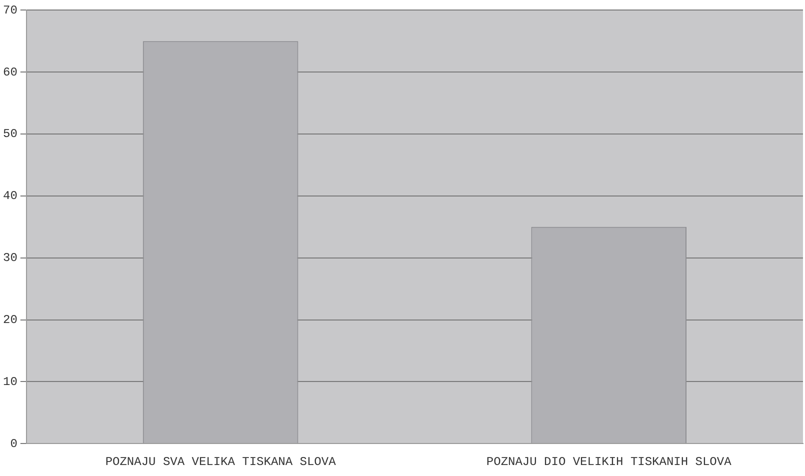 The width and height of the screenshot is (805, 476). Describe the element at coordinates (10, 134) in the screenshot. I see `y-tick-label: 50` at that location.